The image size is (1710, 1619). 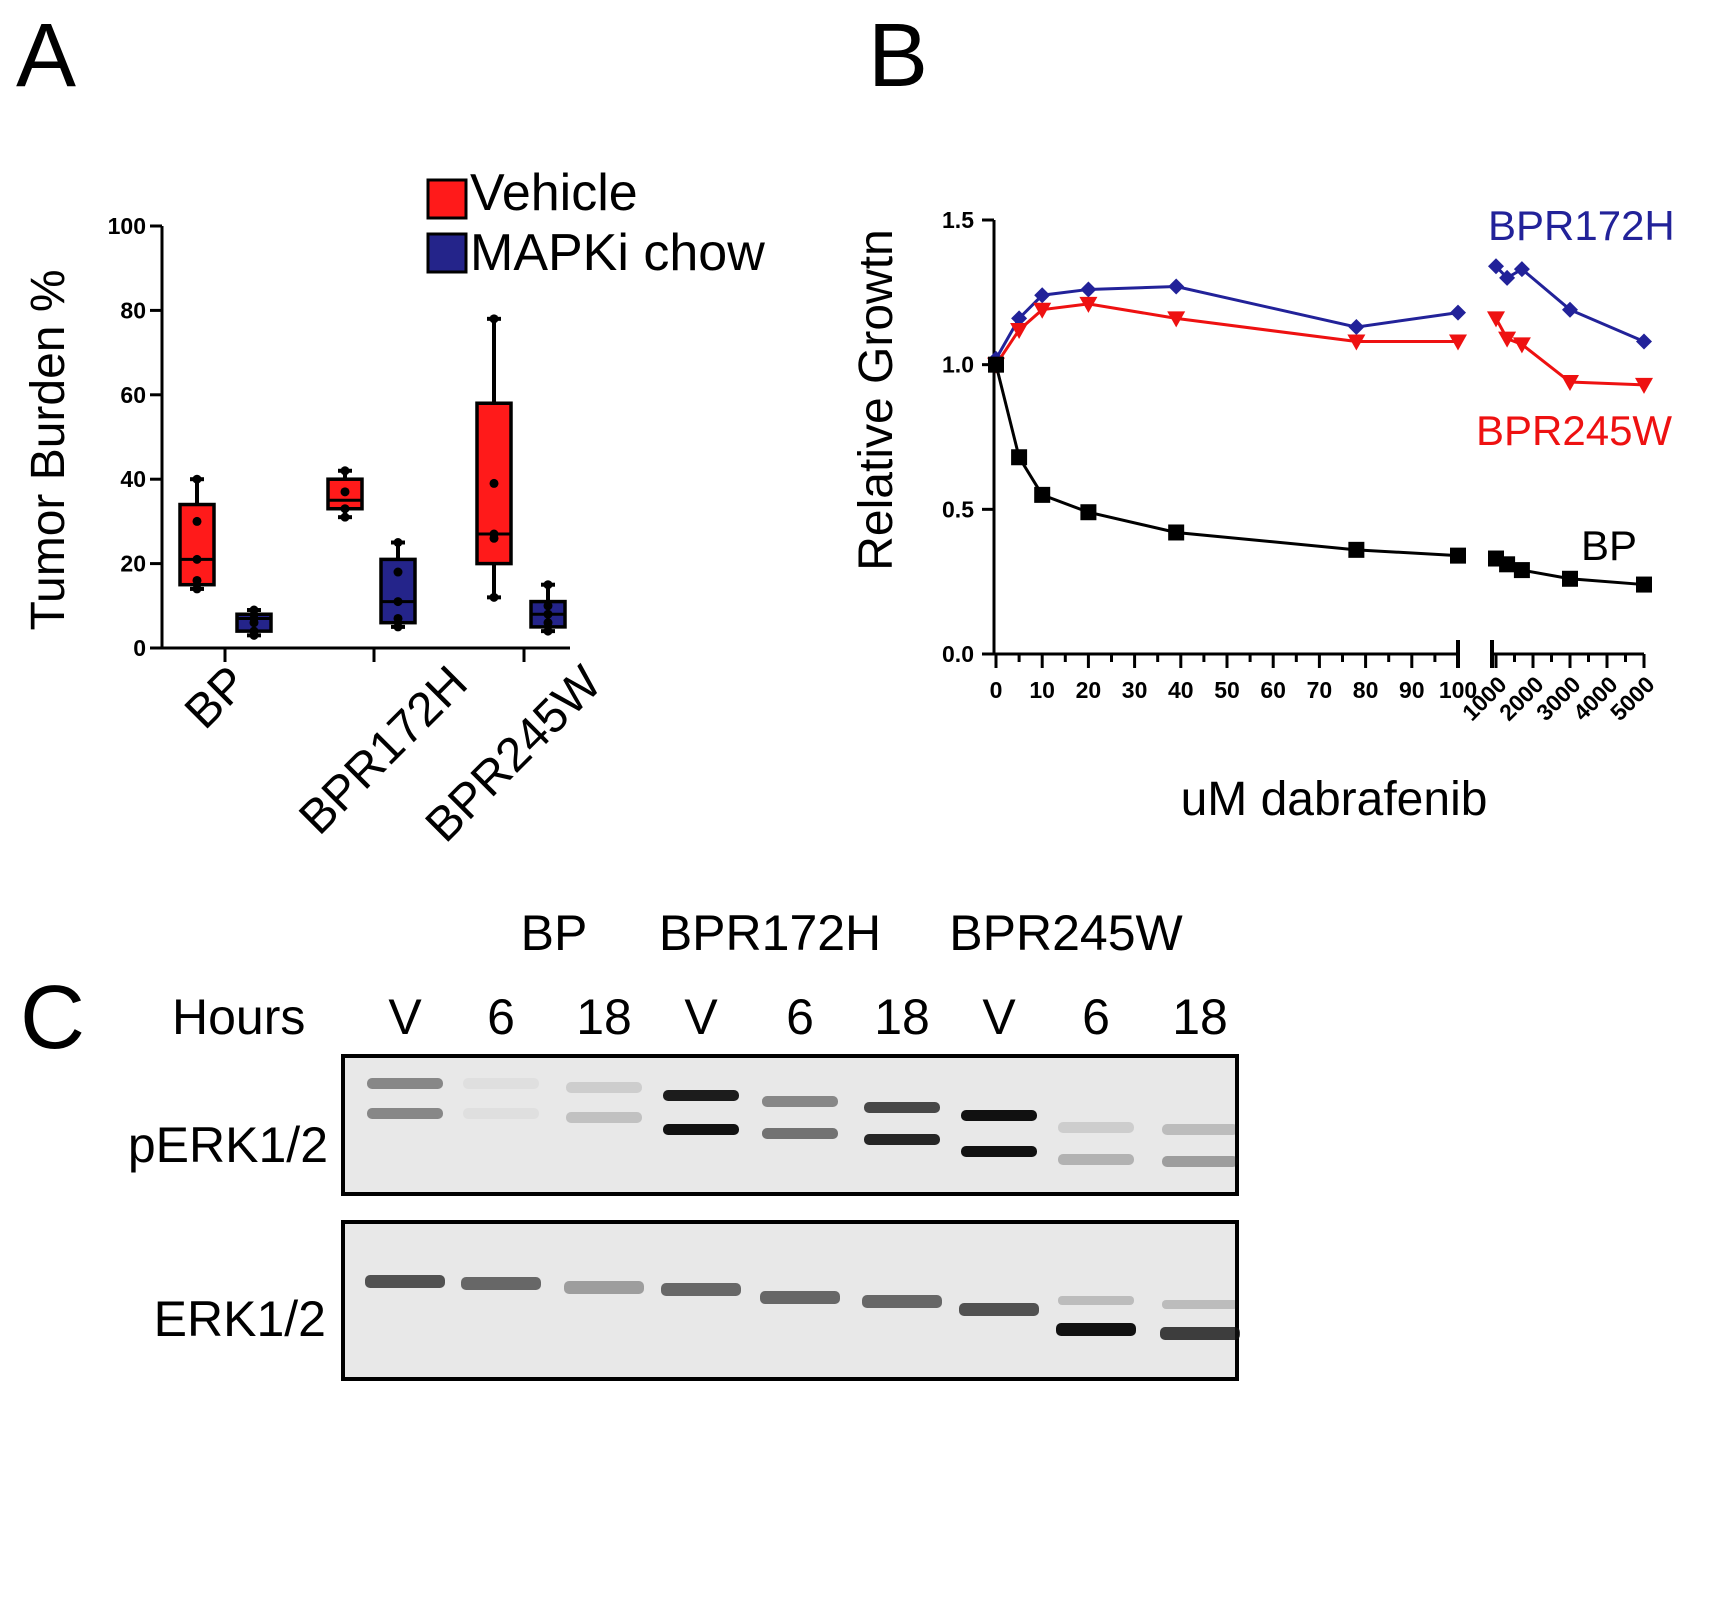 What do you see at coordinates (770, 933) in the screenshot?
I see `blot-group-bpr172h: BPR172H` at bounding box center [770, 933].